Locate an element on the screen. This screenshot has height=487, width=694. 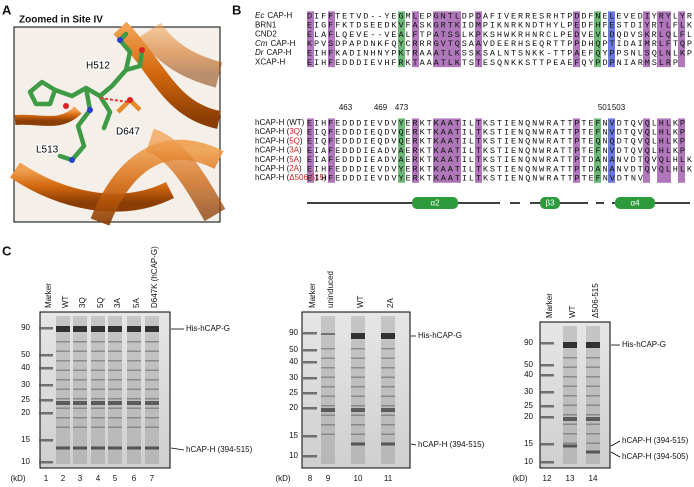
name-part: 5A is located at coordinates (294, 159).